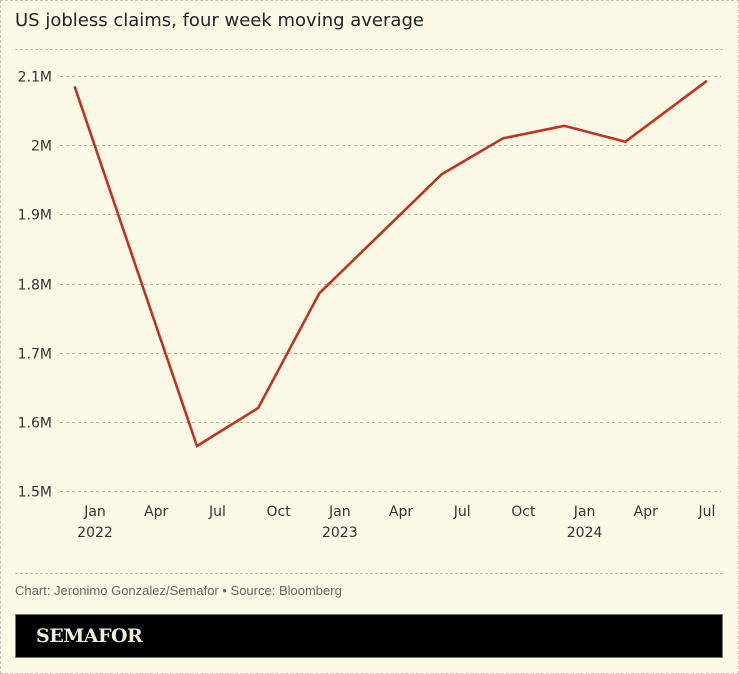 This screenshot has width=739, height=674. Describe the element at coordinates (95, 533) in the screenshot. I see `x-tick-year-label: 2022` at that location.